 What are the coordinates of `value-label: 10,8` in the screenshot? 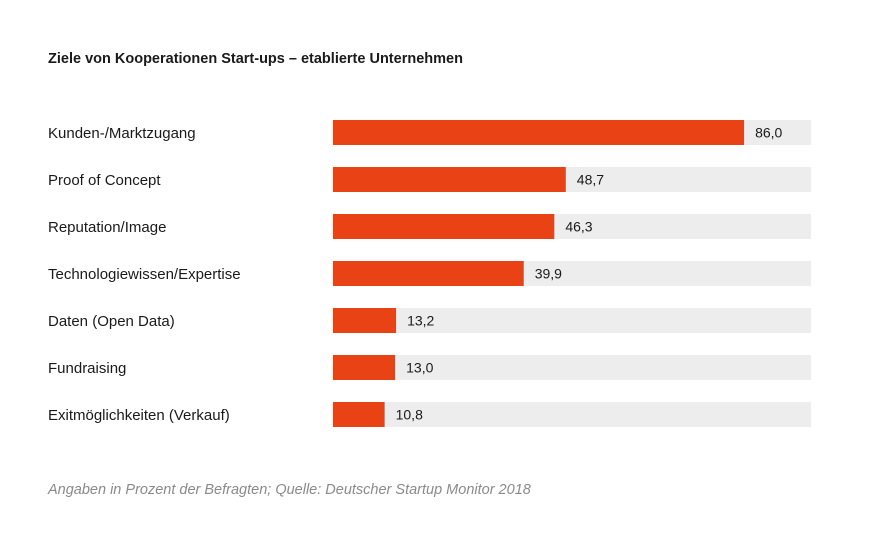 It's located at (409, 415).